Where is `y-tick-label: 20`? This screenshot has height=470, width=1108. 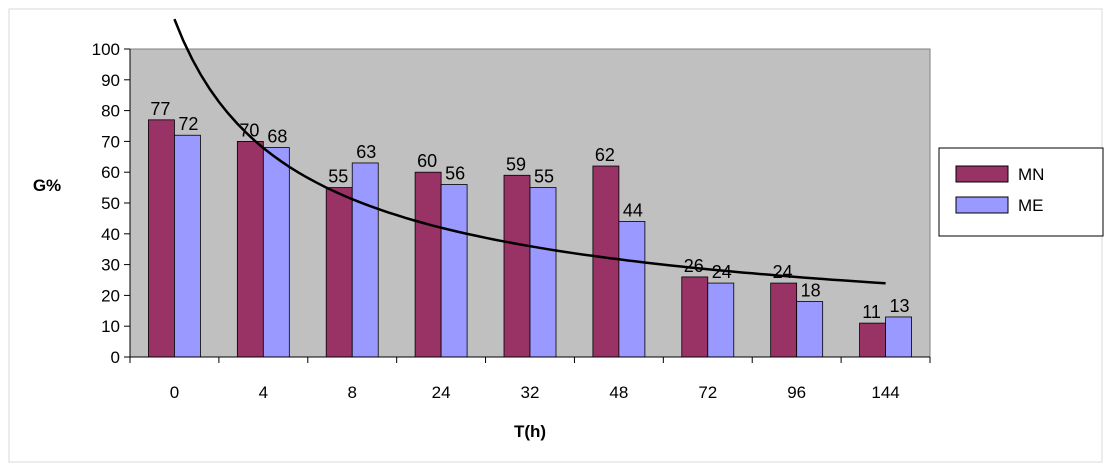 y-tick-label: 20 is located at coordinates (110, 295).